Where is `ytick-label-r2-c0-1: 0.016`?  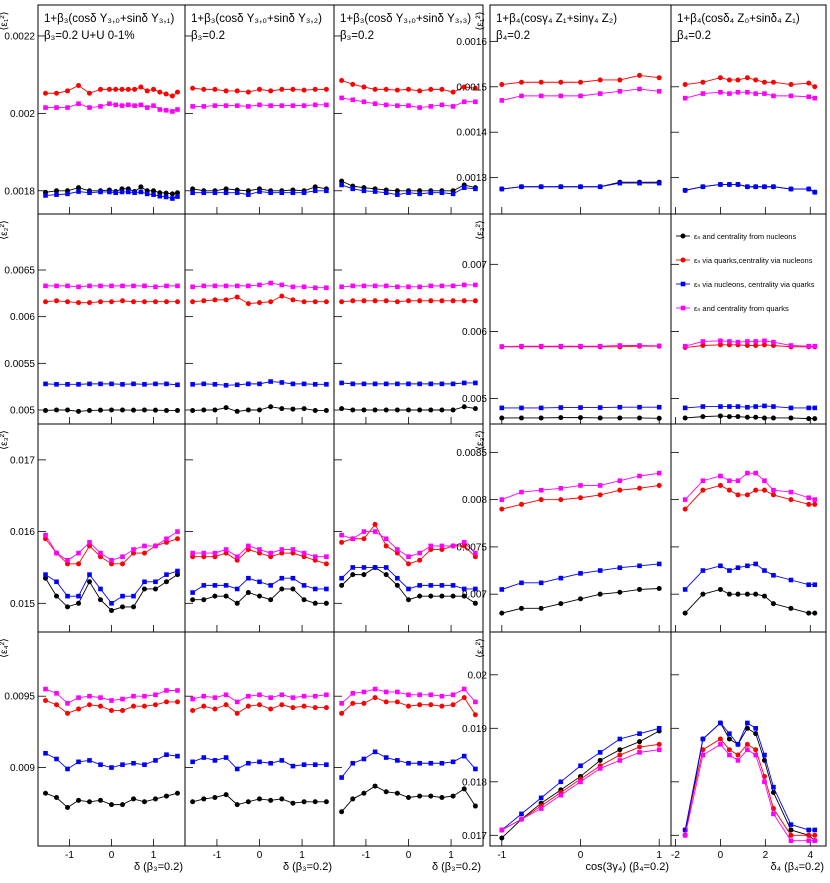 ytick-label-r2-c0-1: 0.016 is located at coordinates (22, 532).